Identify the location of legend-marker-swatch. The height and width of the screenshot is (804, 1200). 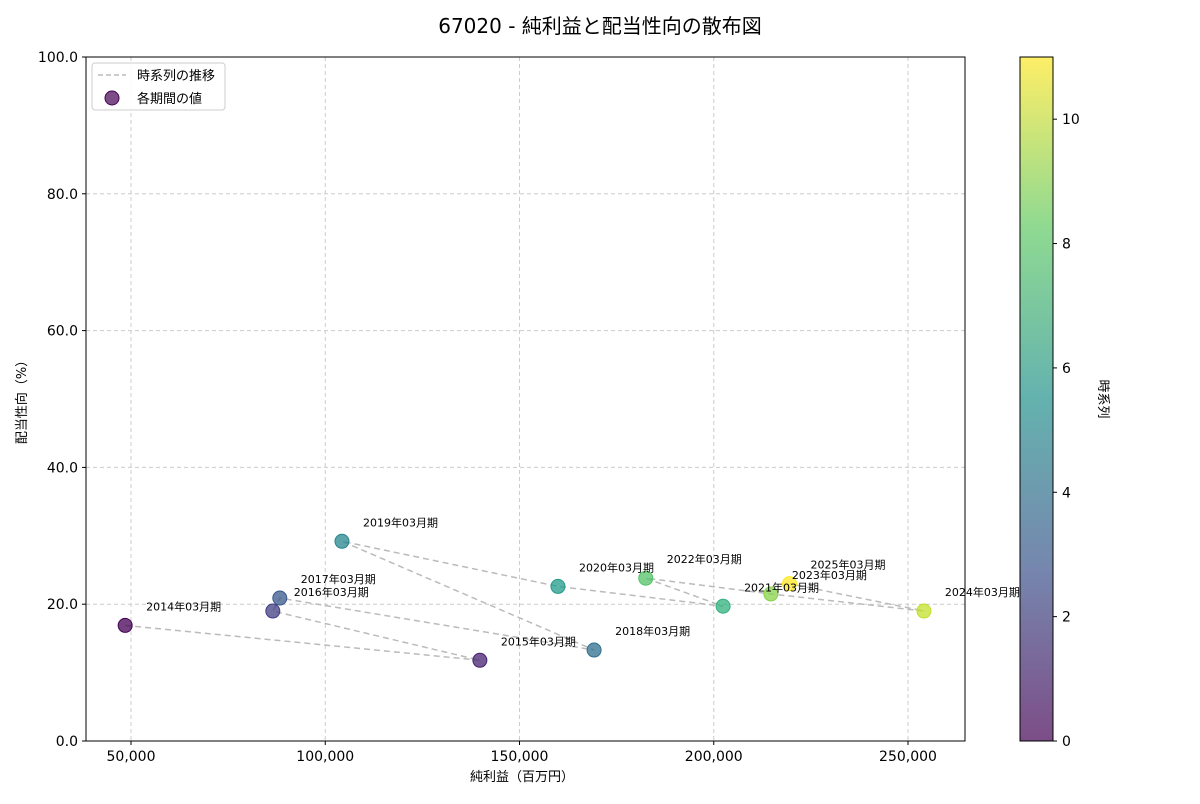
(112, 98).